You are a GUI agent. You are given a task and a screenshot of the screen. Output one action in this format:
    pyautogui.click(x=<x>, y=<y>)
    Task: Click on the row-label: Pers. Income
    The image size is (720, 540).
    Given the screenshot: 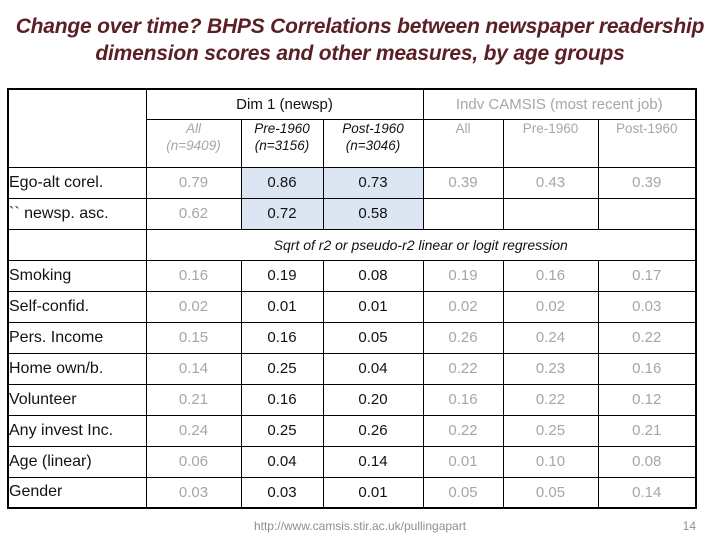 What is the action you would take?
    pyautogui.click(x=77, y=337)
    